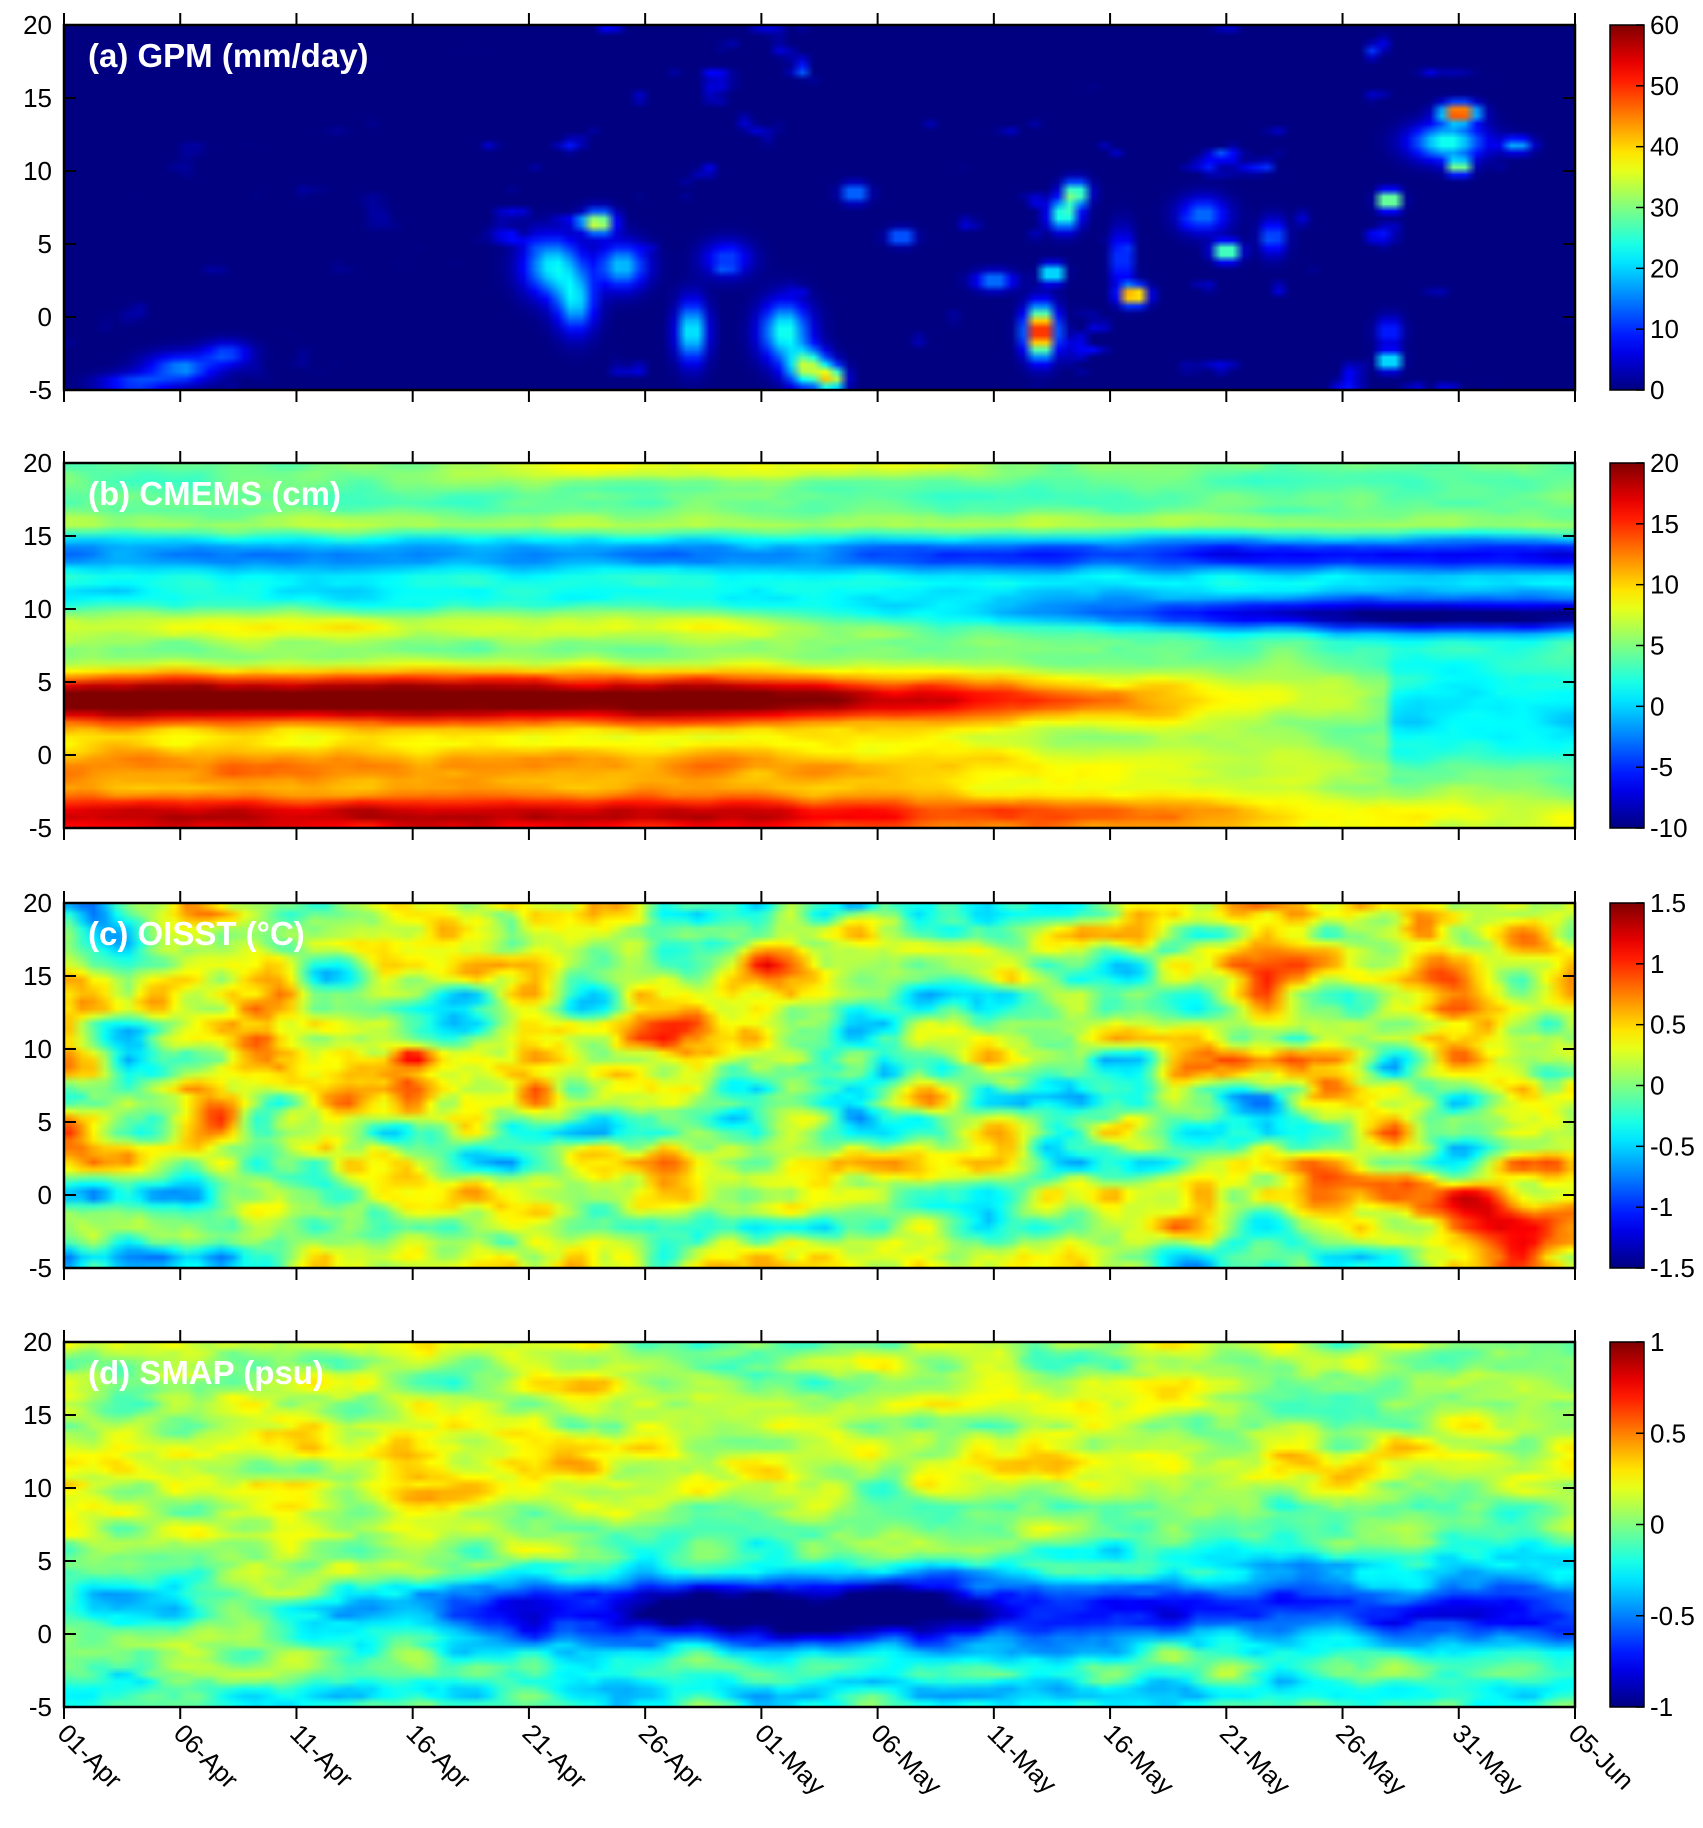 This screenshot has height=1828, width=1703. What do you see at coordinates (1644, 207) in the screenshot?
I see `colorbar: 0 10 20 30 40 50 60` at bounding box center [1644, 207].